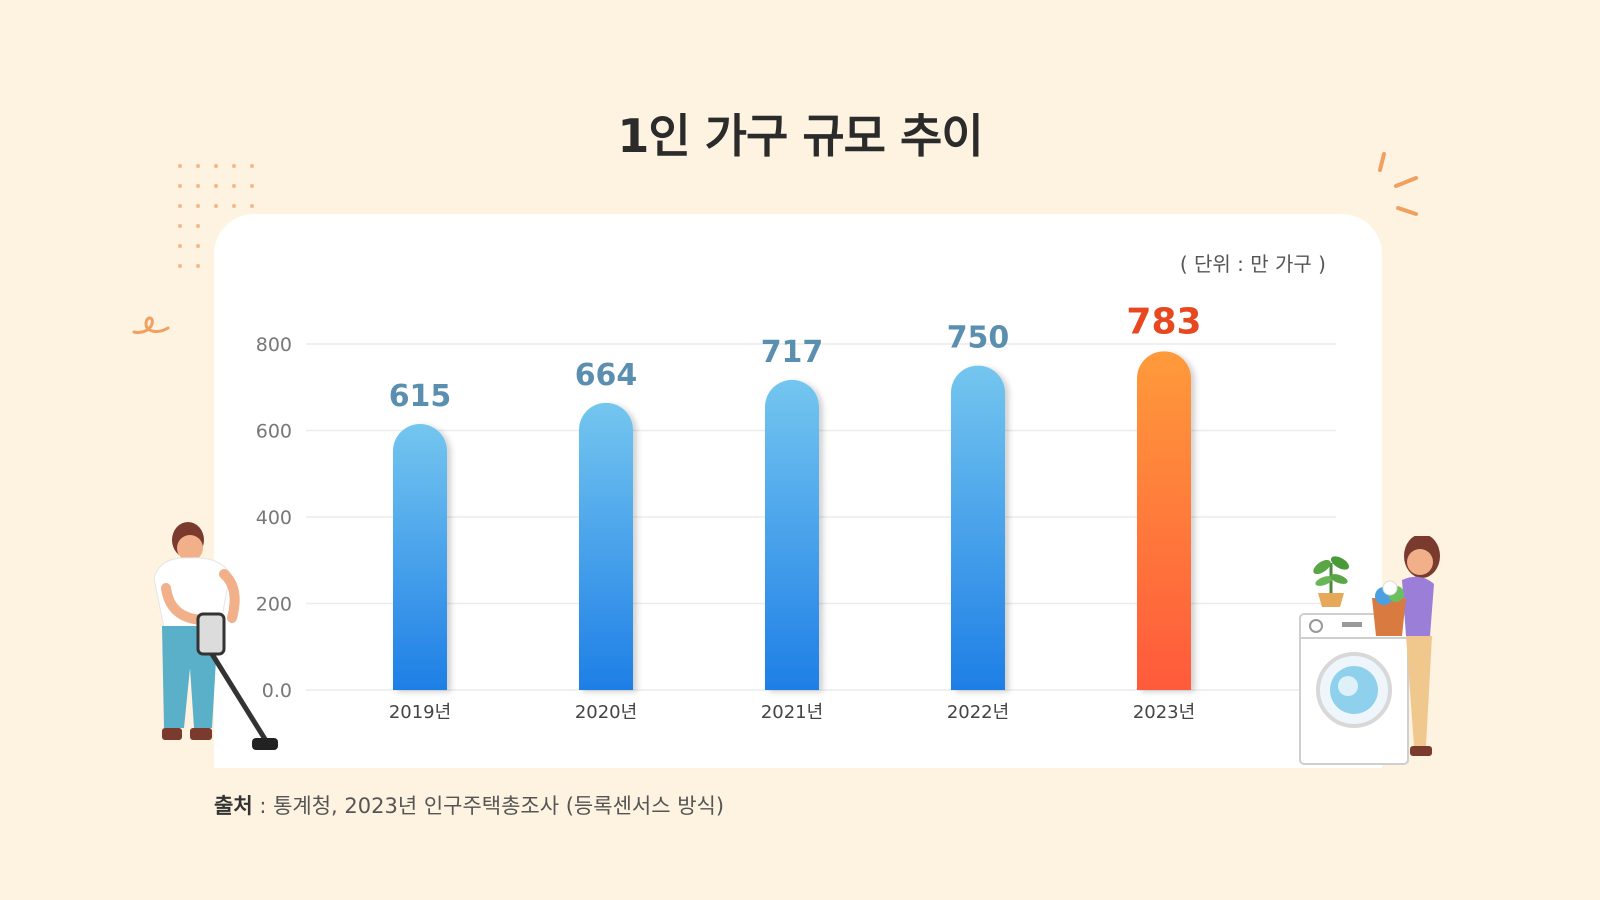 The width and height of the screenshot is (1600, 900). What do you see at coordinates (1164, 520) in the screenshot?
I see `bar-2023년` at bounding box center [1164, 520].